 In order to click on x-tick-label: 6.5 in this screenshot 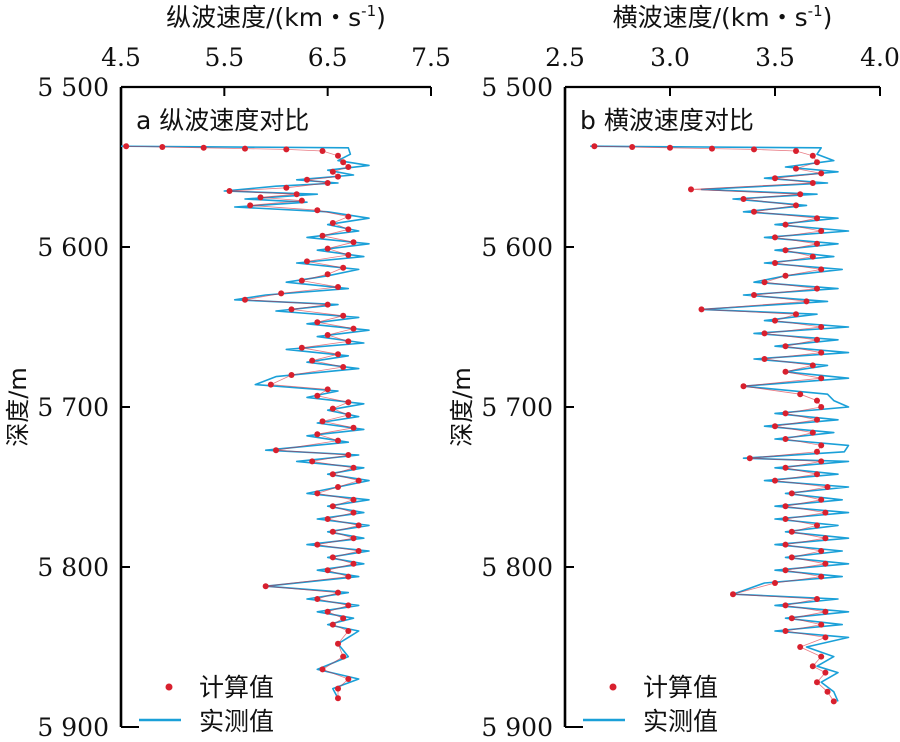, I will do `click(328, 57)`.